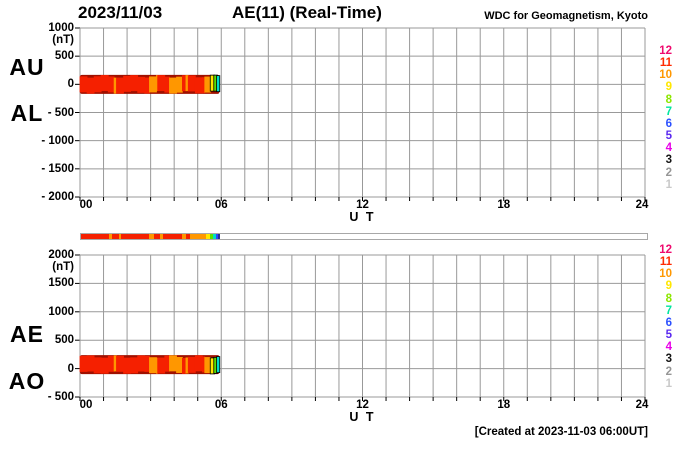  I want to click on page-title: AE(11) (Real-Time), so click(307, 12).